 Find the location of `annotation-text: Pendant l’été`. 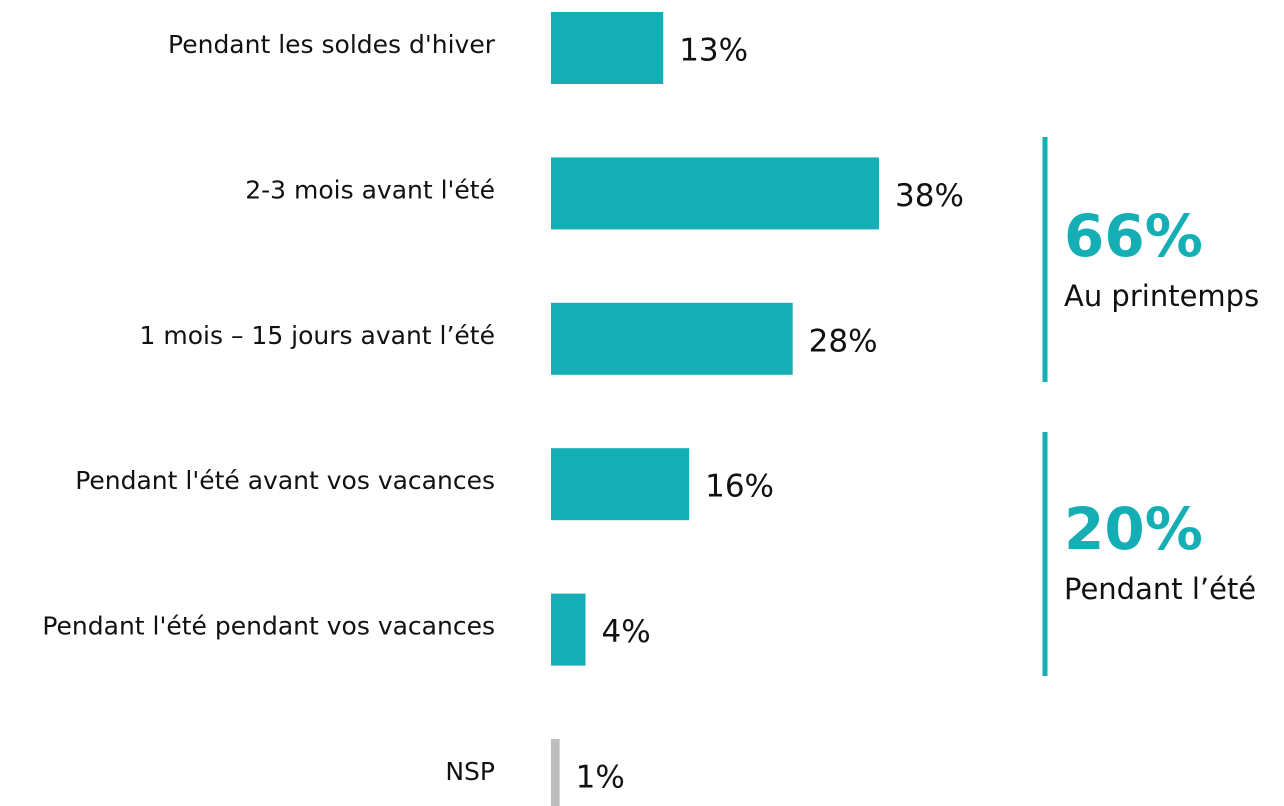

annotation-text: Pendant l’été is located at coordinates (1160, 589).